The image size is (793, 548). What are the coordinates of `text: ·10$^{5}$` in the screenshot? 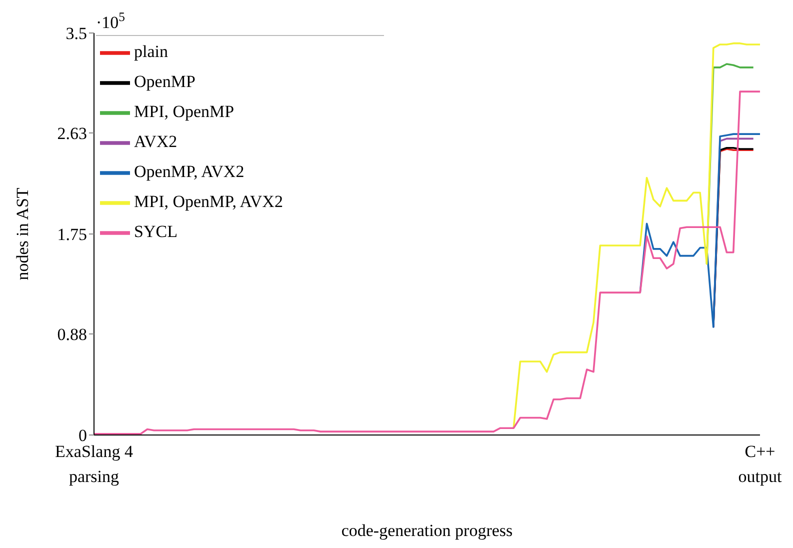 It's located at (111, 21).